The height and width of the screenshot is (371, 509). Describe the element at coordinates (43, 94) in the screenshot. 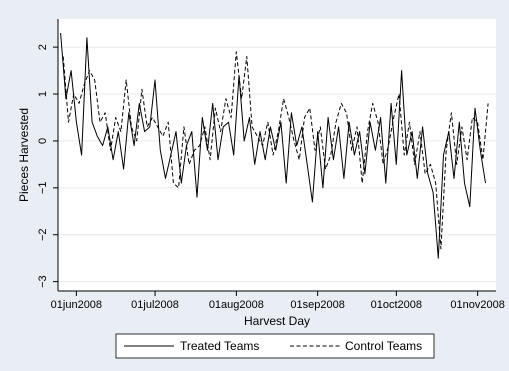

I see `y-tick-label: 1` at that location.